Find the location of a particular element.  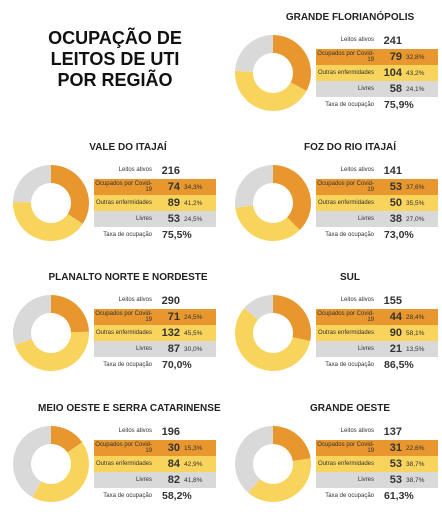

region-title: GRANDE OESTE is located at coordinates (349, 408).